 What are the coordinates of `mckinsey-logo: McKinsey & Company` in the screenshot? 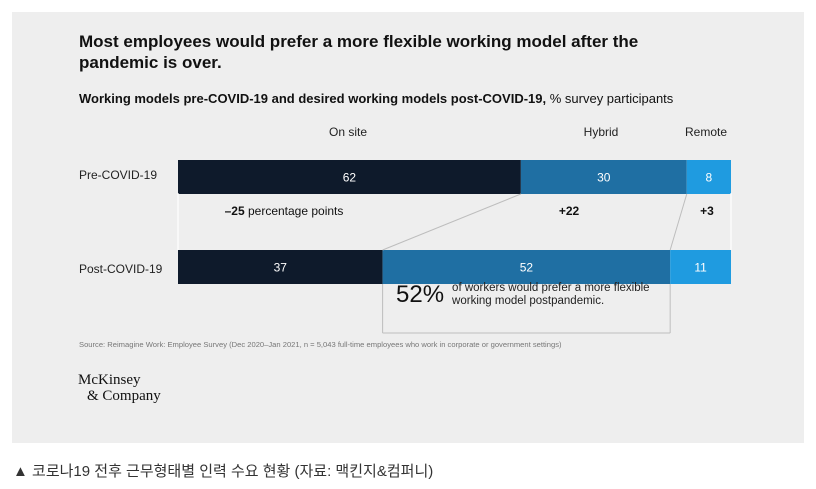 It's located at (119, 388).